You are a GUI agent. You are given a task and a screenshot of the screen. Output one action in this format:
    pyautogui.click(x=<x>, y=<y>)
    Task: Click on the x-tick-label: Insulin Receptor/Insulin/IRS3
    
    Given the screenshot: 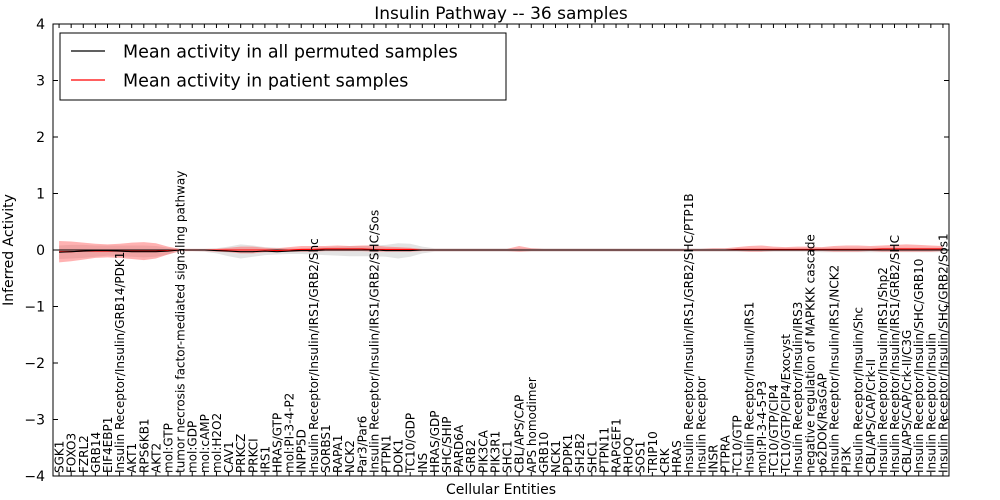 What is the action you would take?
    pyautogui.click(x=798, y=387)
    